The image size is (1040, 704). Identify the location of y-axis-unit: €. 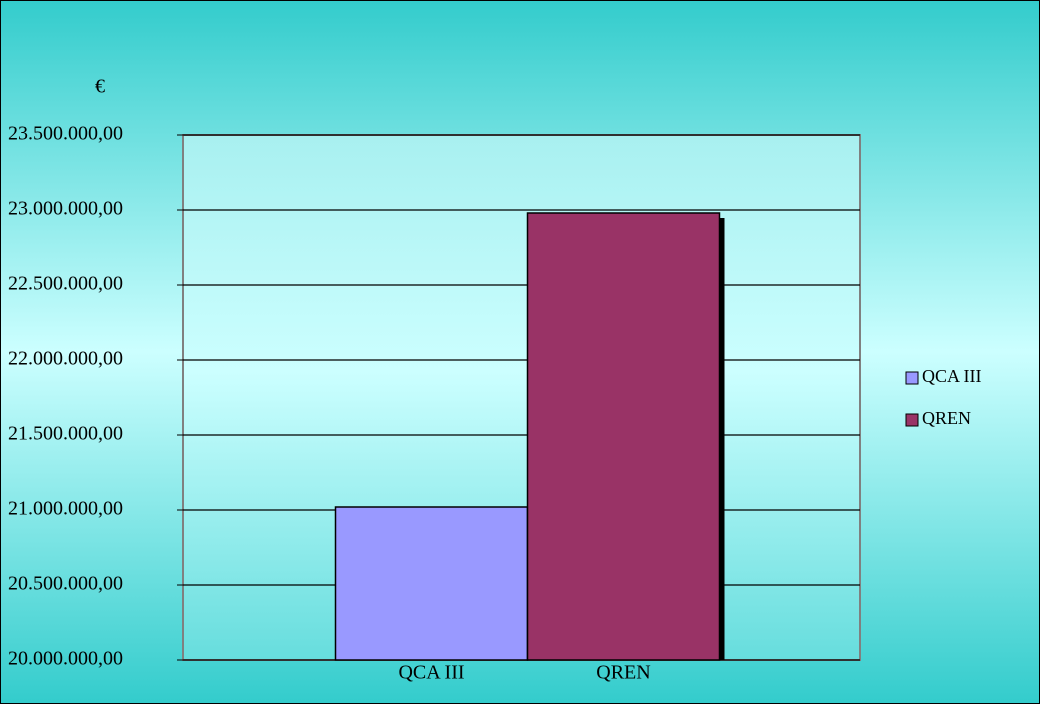
(100, 87).